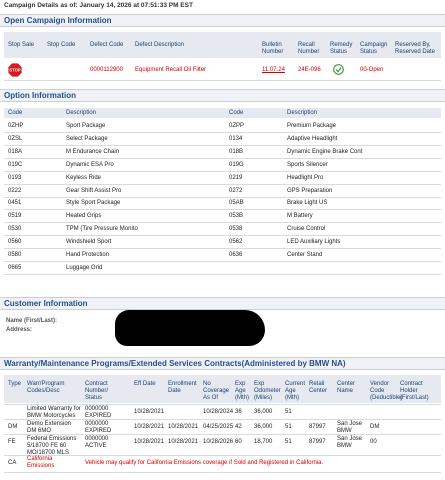  Describe the element at coordinates (414, 391) in the screenshot. I see `column-header: Contract Holder (First/Last)` at that location.